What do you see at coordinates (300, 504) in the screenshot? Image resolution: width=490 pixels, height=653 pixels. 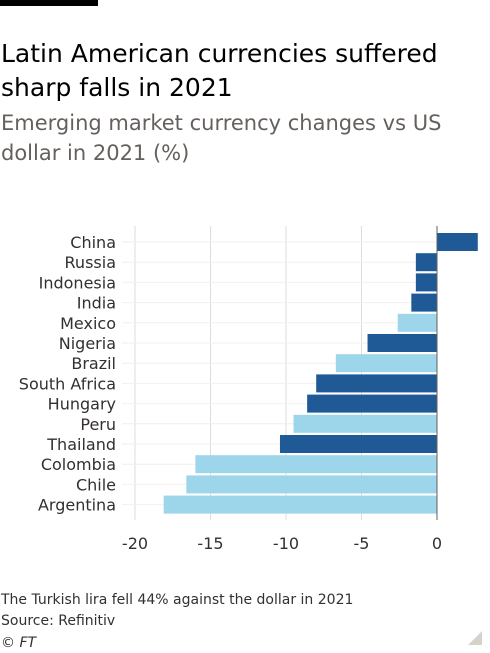 I see `bar-argentina` at bounding box center [300, 504].